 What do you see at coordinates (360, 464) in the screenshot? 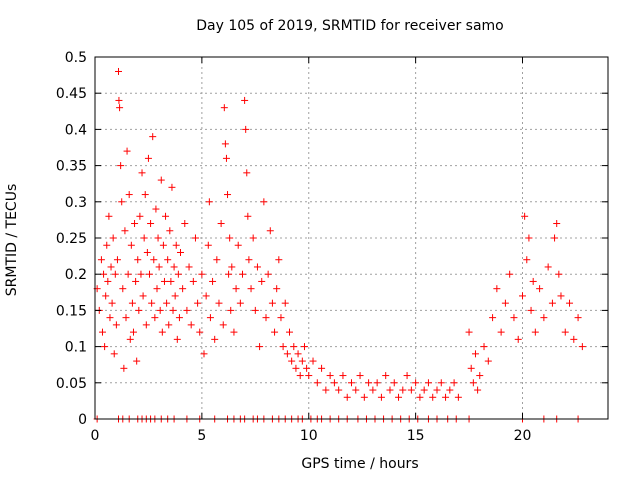
I see `x-axis-label: GPS time / hours` at bounding box center [360, 464].